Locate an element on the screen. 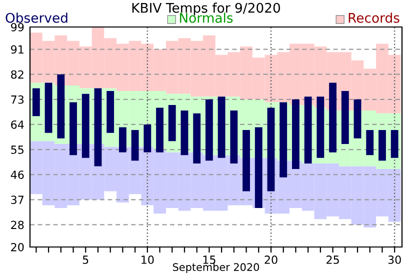 This screenshot has height=276, width=412. x-tick-label: 15 is located at coordinates (209, 260).